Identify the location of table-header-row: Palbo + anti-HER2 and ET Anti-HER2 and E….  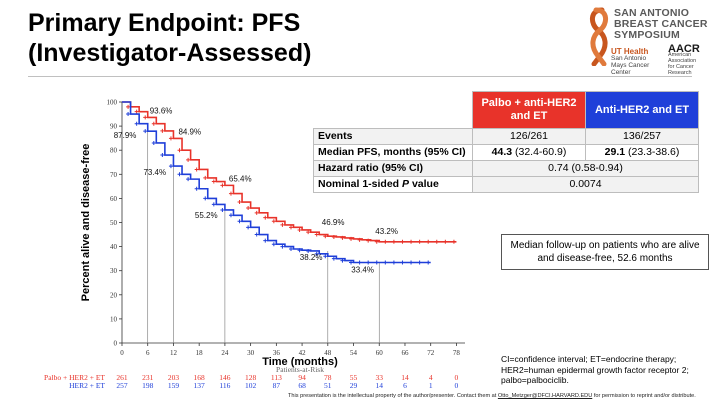
(506, 110).